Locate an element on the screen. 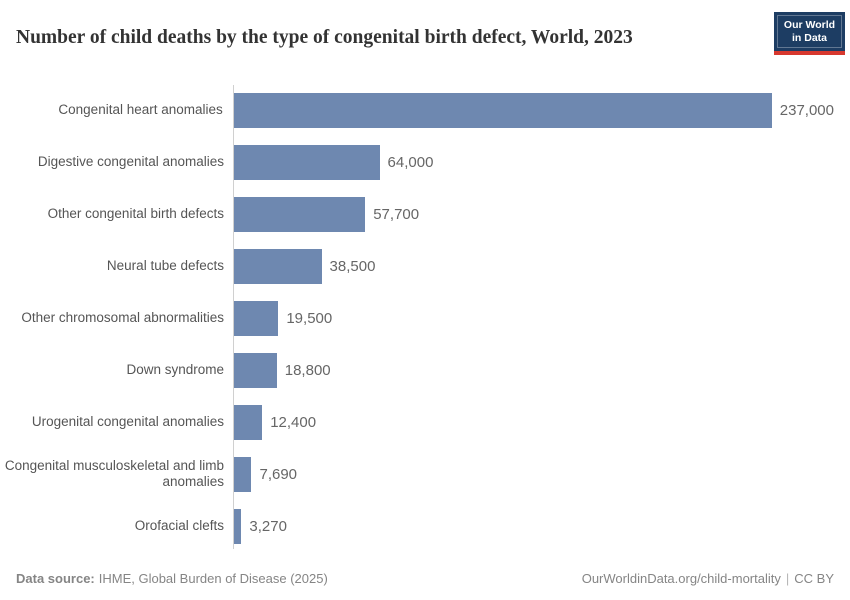 This screenshot has width=850, height=600. chart-row: Congenital heart anomalies 237,000 is located at coordinates (417, 110).